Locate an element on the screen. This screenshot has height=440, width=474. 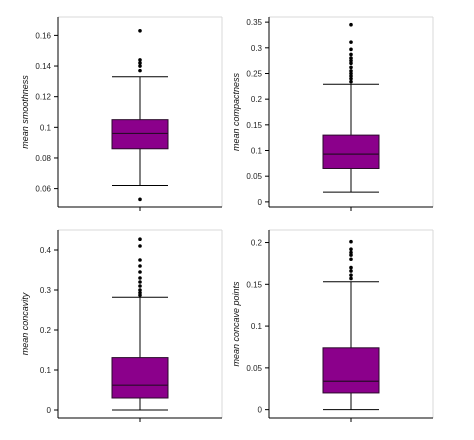
y-tick-label: 0.06 is located at coordinates (43, 189).